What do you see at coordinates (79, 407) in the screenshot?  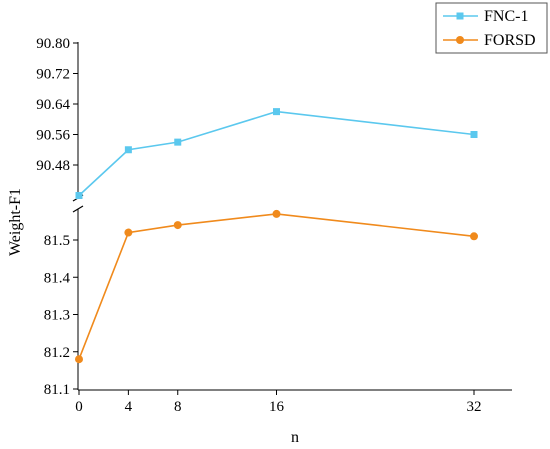 I see `x-tick-label: 0` at bounding box center [79, 407].